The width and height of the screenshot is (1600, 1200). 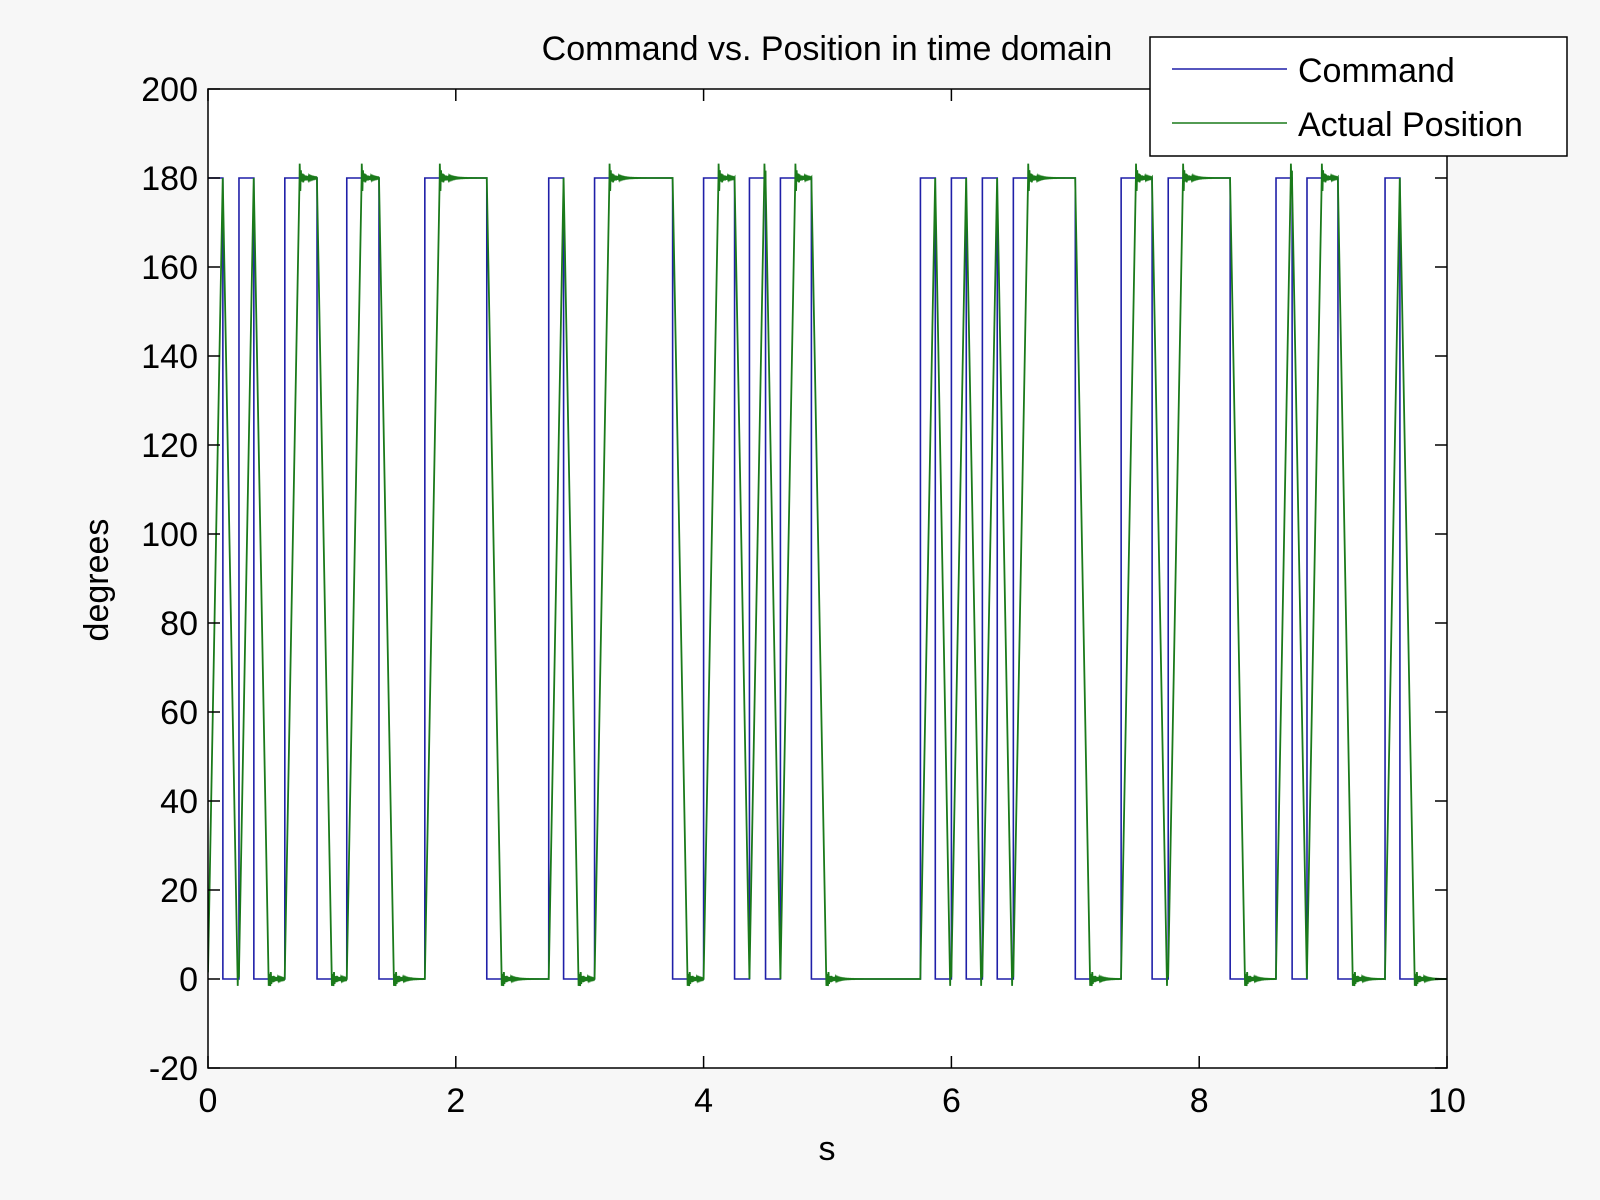 What do you see at coordinates (703, 1101) in the screenshot?
I see `x-tick-label: 4` at bounding box center [703, 1101].